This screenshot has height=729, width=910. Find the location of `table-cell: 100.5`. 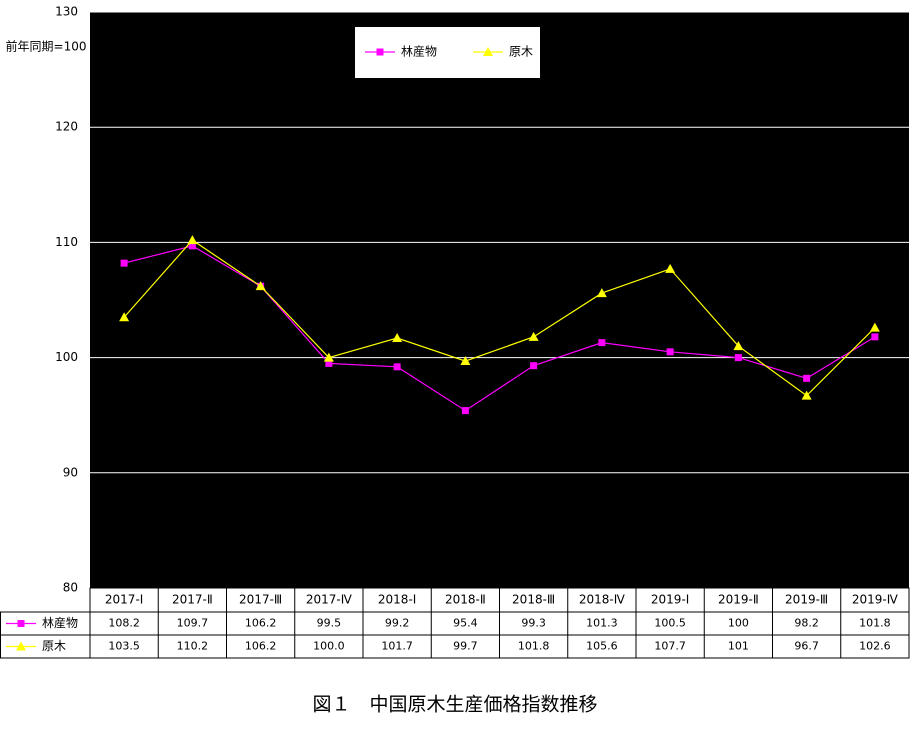

table-cell: 100.5 is located at coordinates (670, 623).